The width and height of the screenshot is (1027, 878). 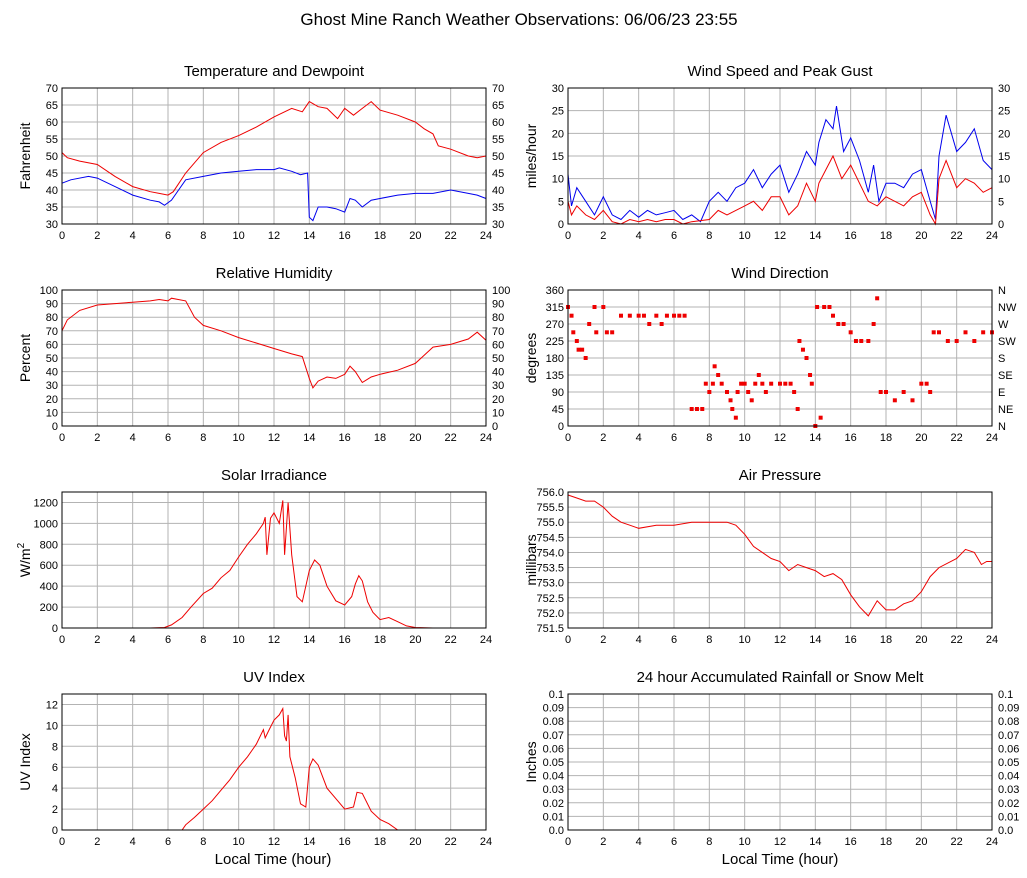 What do you see at coordinates (555, 376) in the screenshot?
I see `y-tick-label: 135` at bounding box center [555, 376].